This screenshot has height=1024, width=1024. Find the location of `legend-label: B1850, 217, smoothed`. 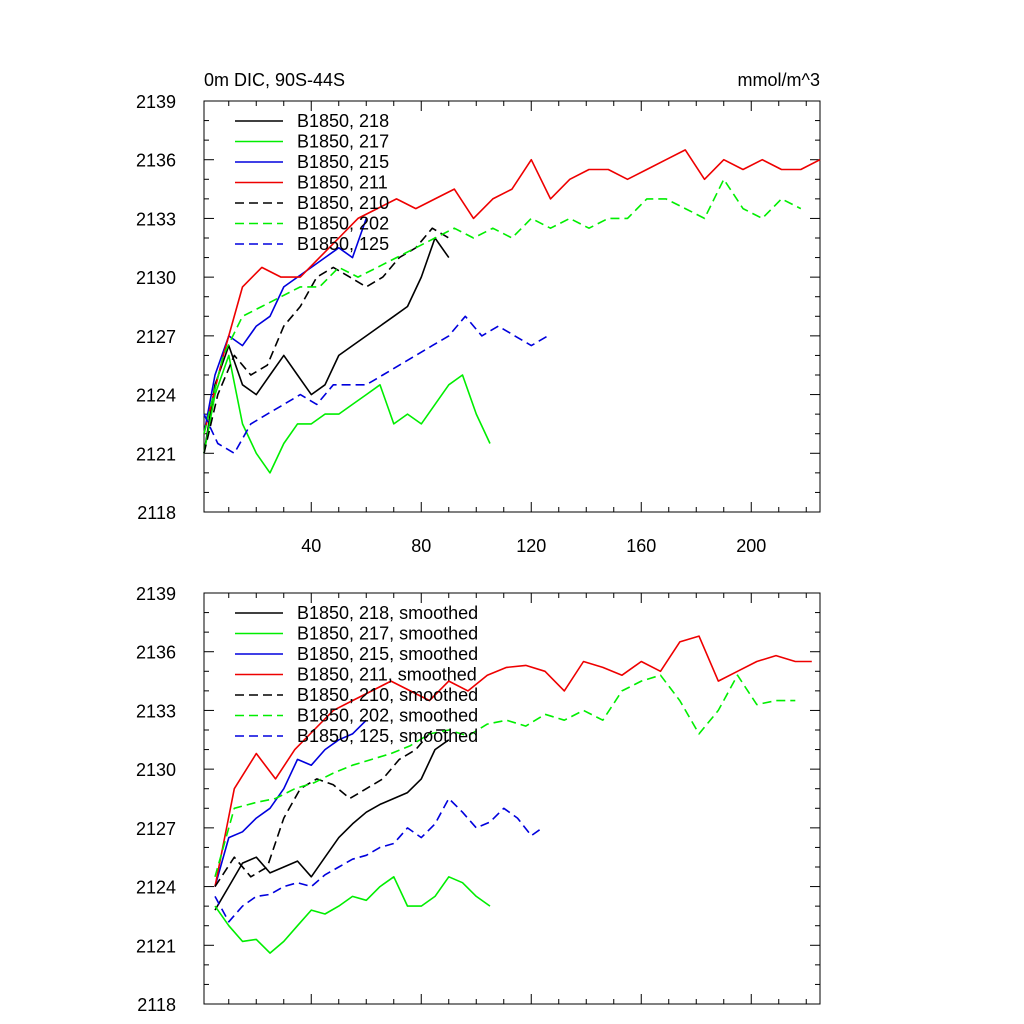

legend-label: B1850, 217, smoothed is located at coordinates (387, 634).